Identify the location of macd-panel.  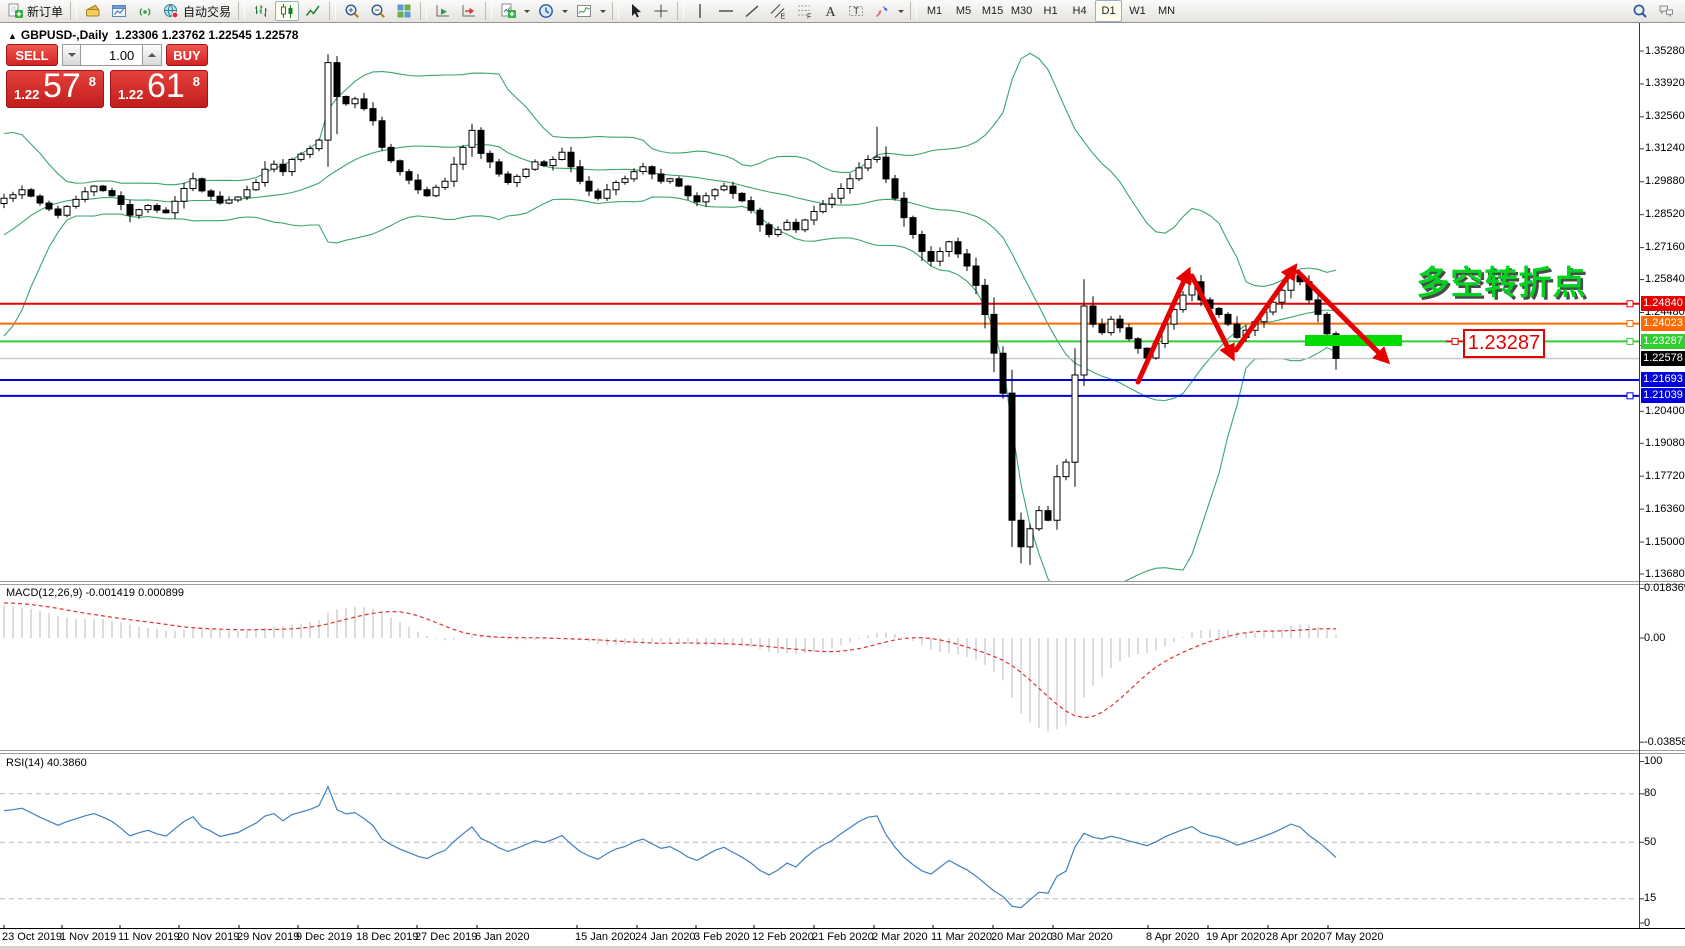
(670, 667).